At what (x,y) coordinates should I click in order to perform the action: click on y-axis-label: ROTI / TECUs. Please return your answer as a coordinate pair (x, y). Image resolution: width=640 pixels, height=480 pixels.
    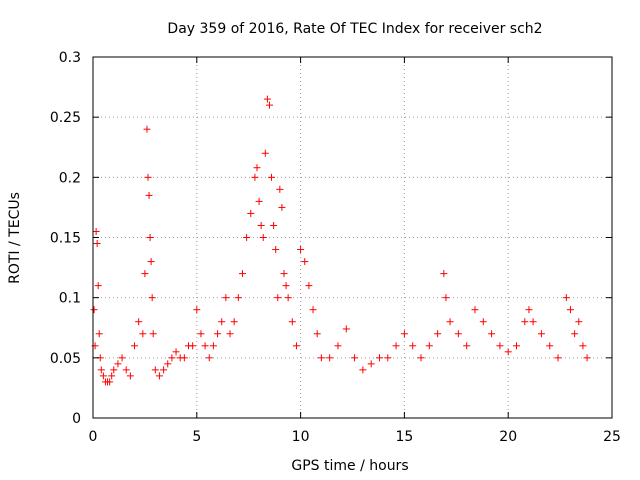
    Looking at the image, I should click on (15, 238).